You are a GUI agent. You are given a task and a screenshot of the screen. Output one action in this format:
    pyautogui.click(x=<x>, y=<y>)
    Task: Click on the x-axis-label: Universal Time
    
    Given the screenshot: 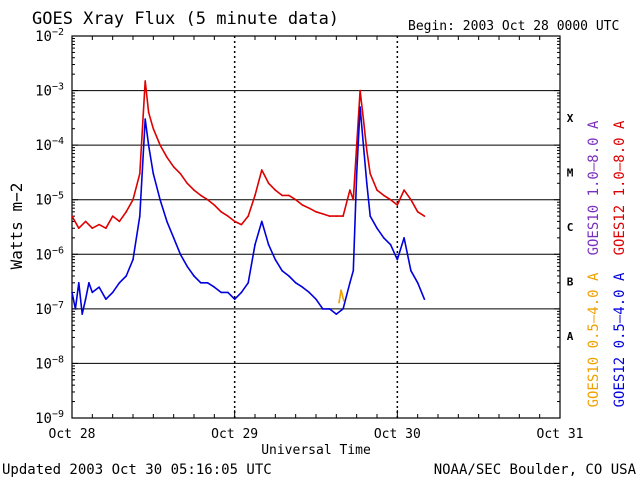 What is the action you would take?
    pyautogui.click(x=316, y=450)
    